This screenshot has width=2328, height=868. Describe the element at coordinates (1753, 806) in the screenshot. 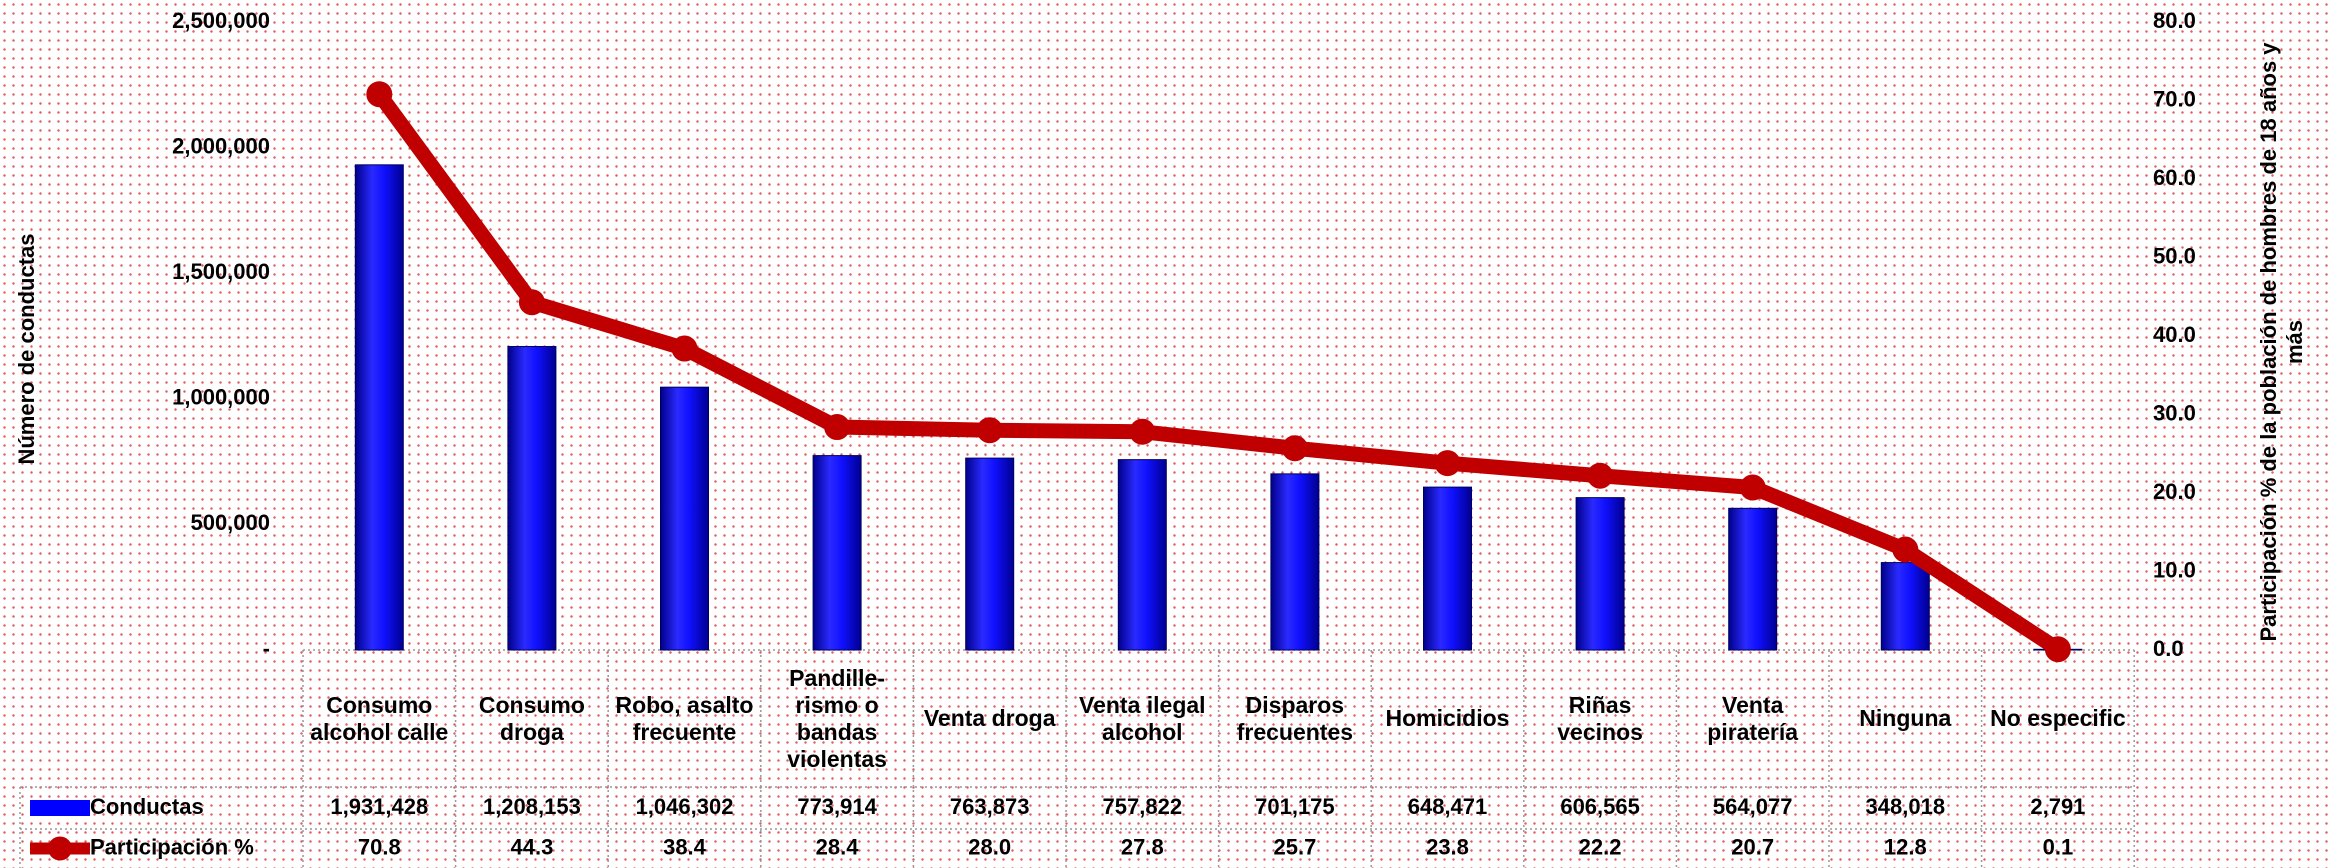

I see `data-table-value: 564,077` at that location.